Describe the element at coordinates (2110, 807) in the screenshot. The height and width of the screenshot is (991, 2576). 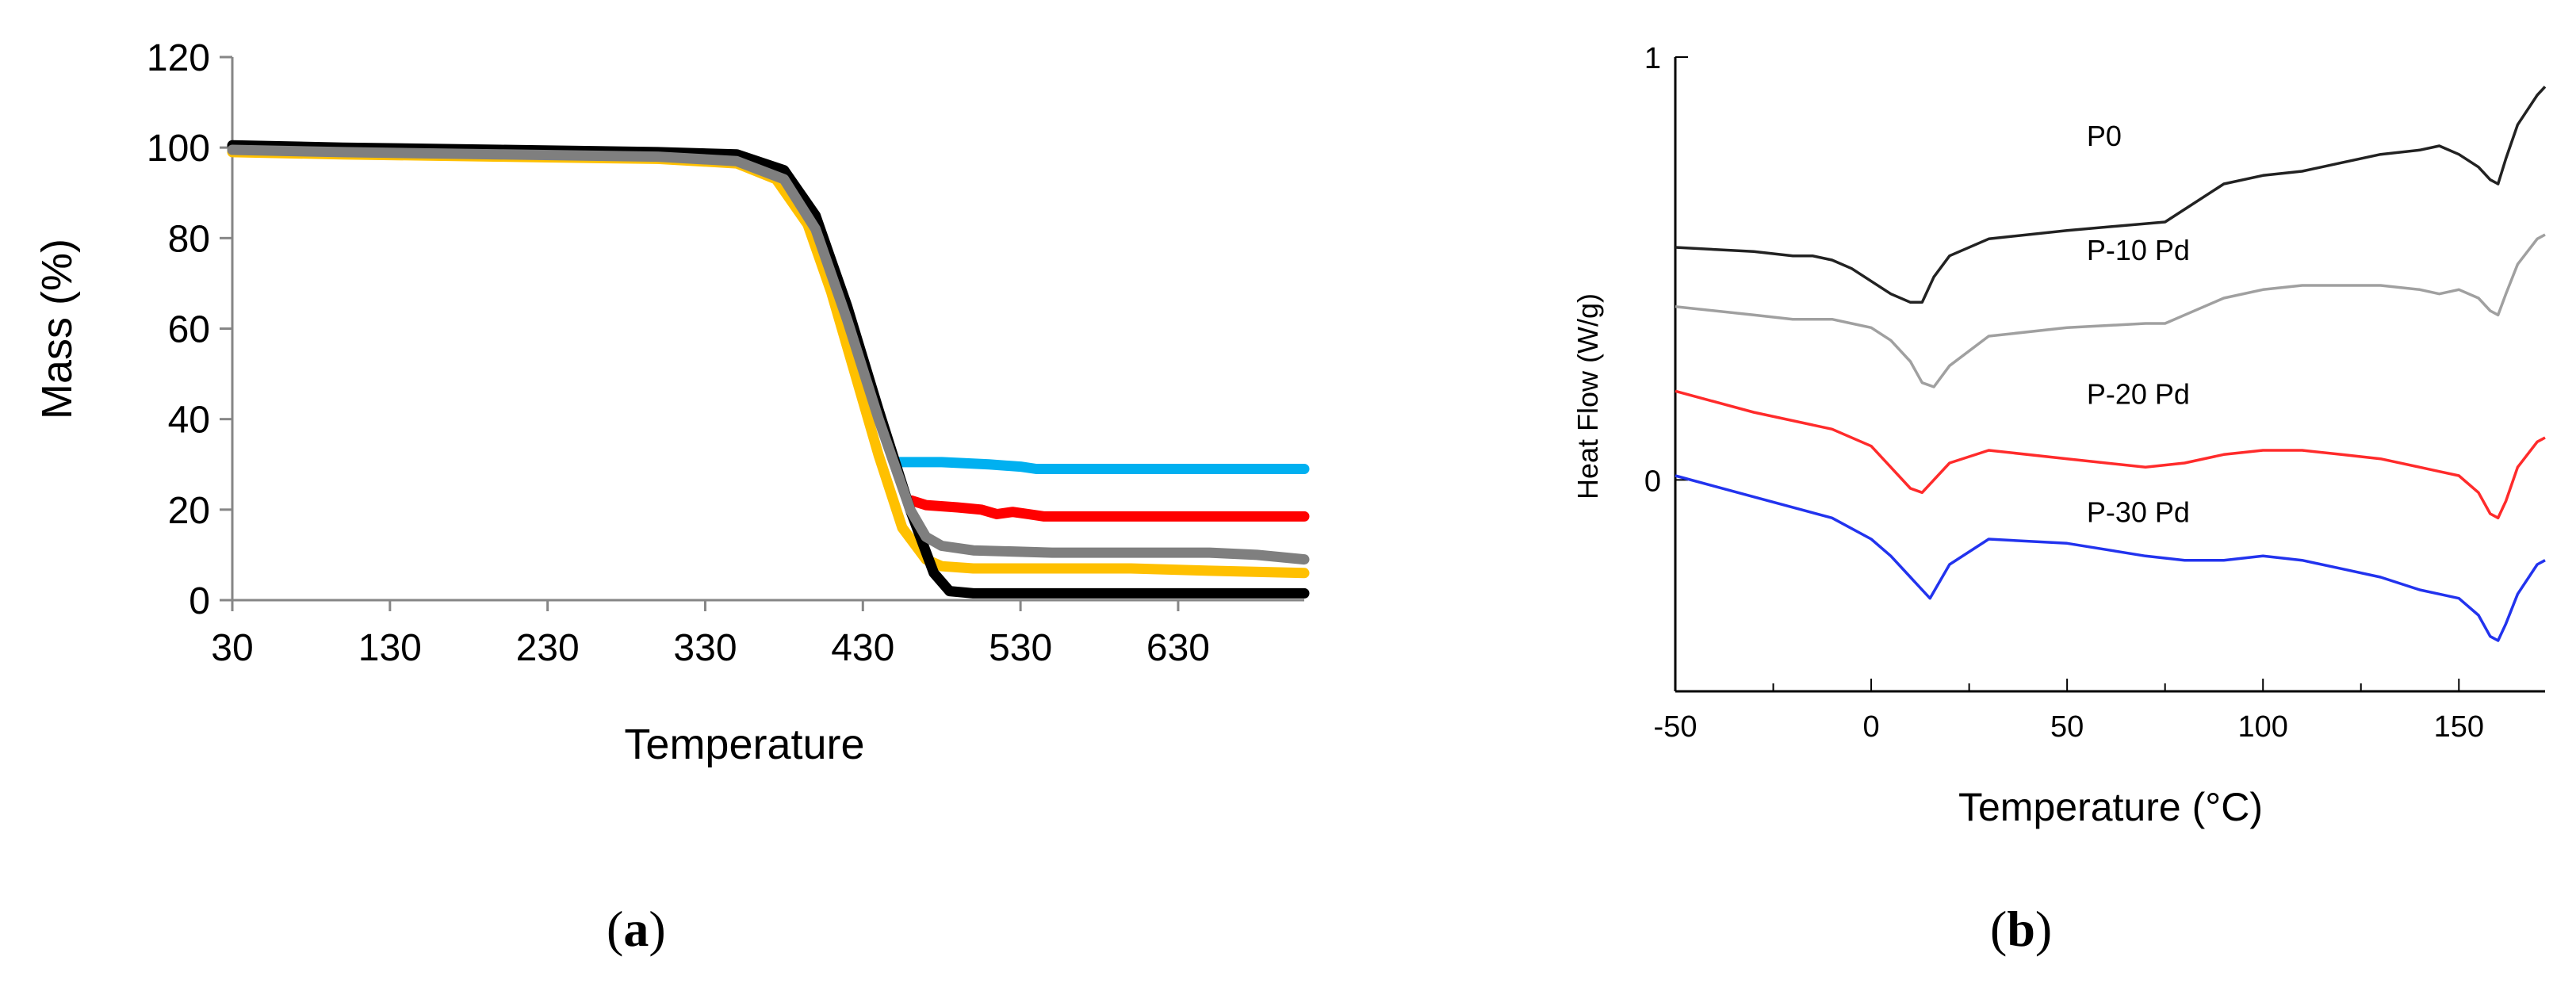
I see `x-axis-title: Temperature (°C)` at that location.